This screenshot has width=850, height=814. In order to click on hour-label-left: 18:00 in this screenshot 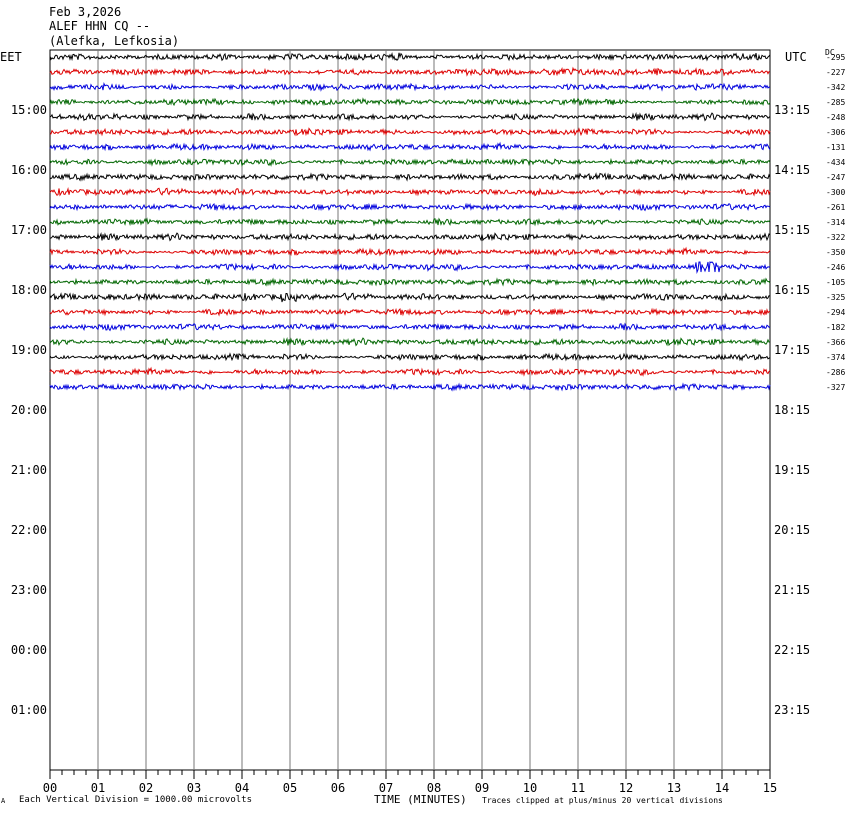, I will do `click(29, 290)`.